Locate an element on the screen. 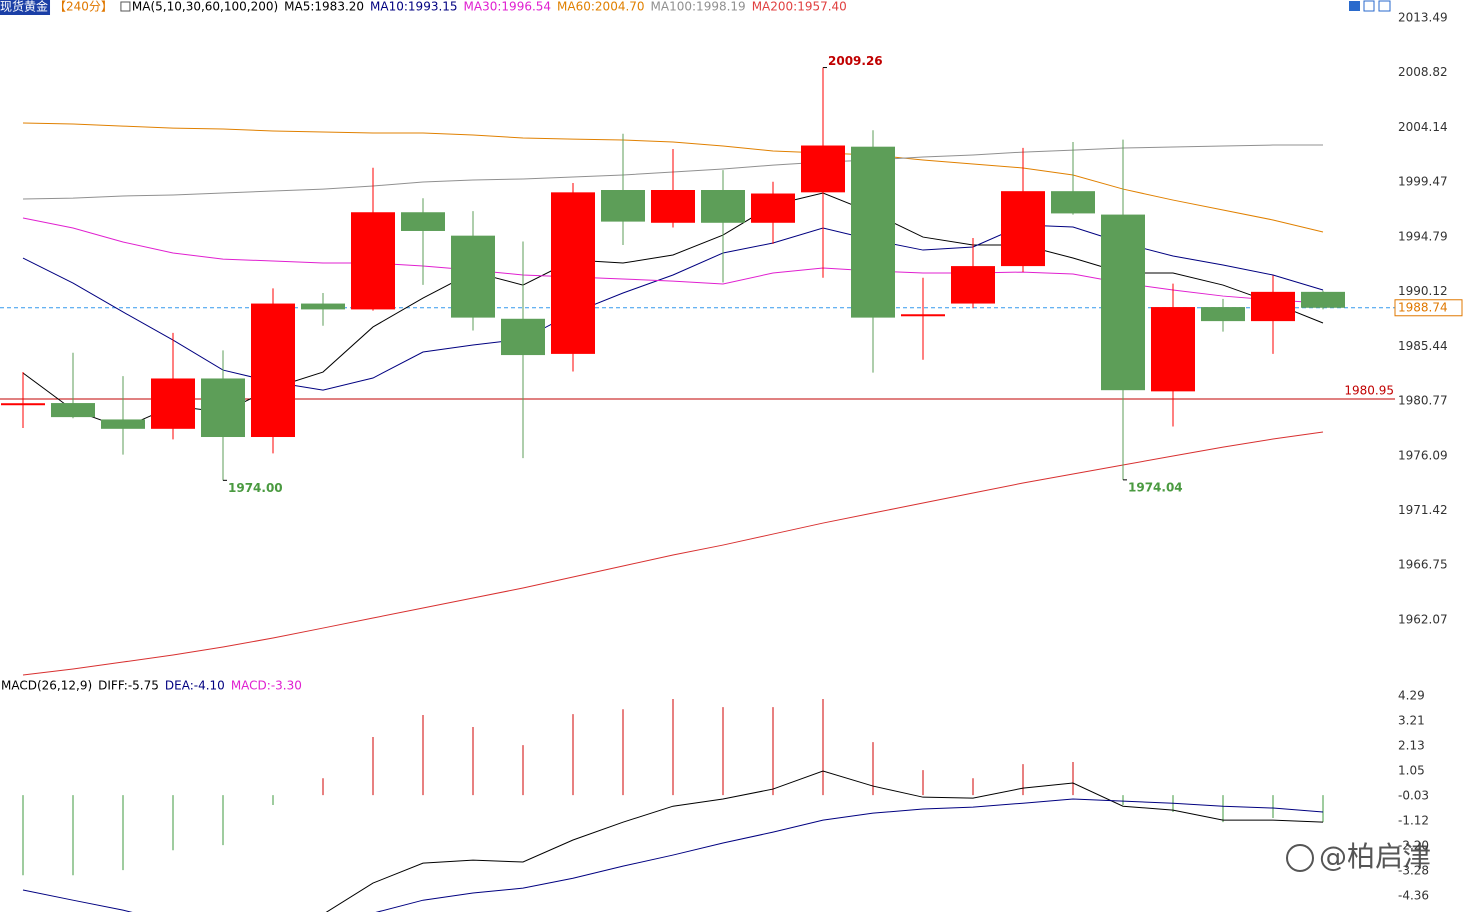  y-tick-label: -0.03 is located at coordinates (1413, 795).